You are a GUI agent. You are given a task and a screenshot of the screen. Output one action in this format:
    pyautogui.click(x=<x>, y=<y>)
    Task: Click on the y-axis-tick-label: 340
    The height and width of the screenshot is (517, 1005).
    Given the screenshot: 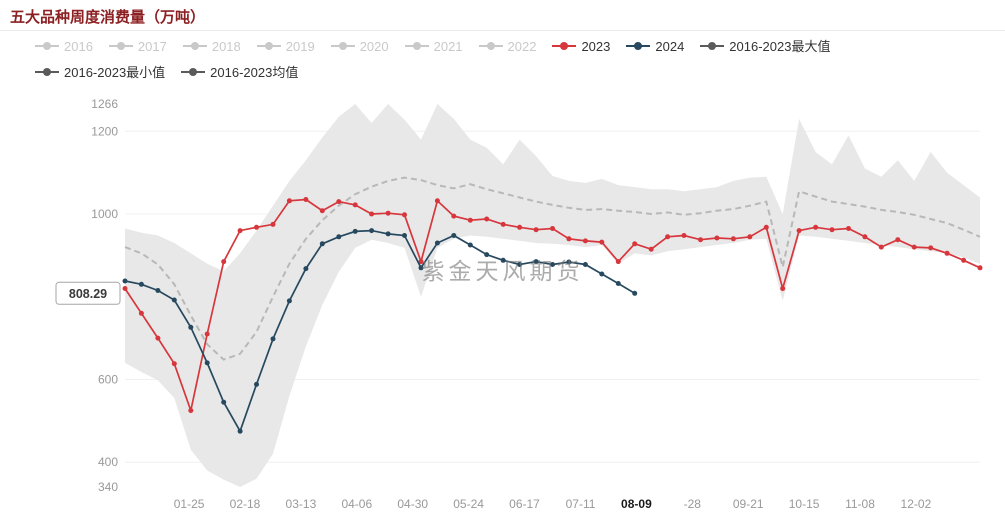 What is the action you would take?
    pyautogui.click(x=108, y=487)
    